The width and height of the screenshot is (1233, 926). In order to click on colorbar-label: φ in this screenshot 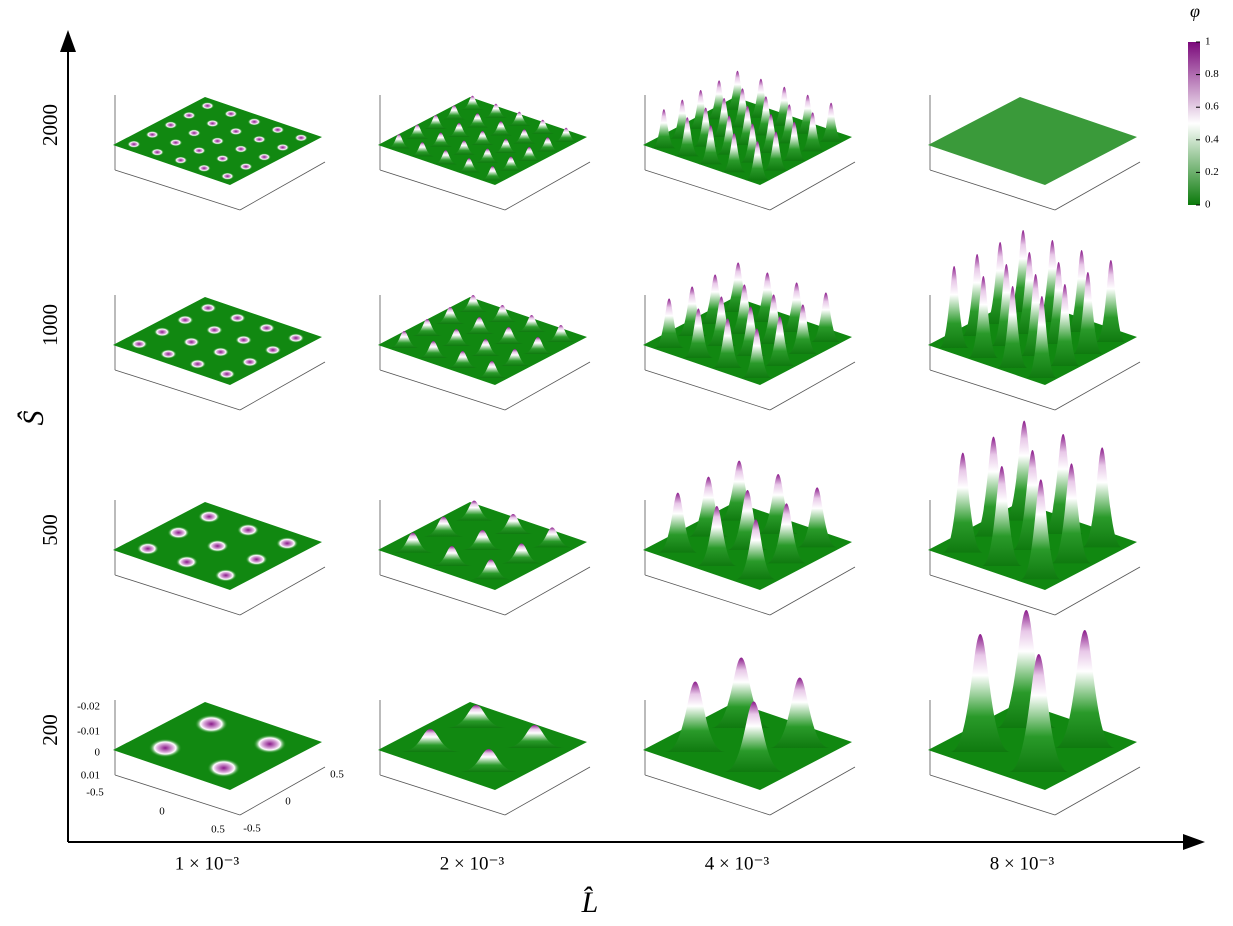, I will do `click(1195, 11)`.